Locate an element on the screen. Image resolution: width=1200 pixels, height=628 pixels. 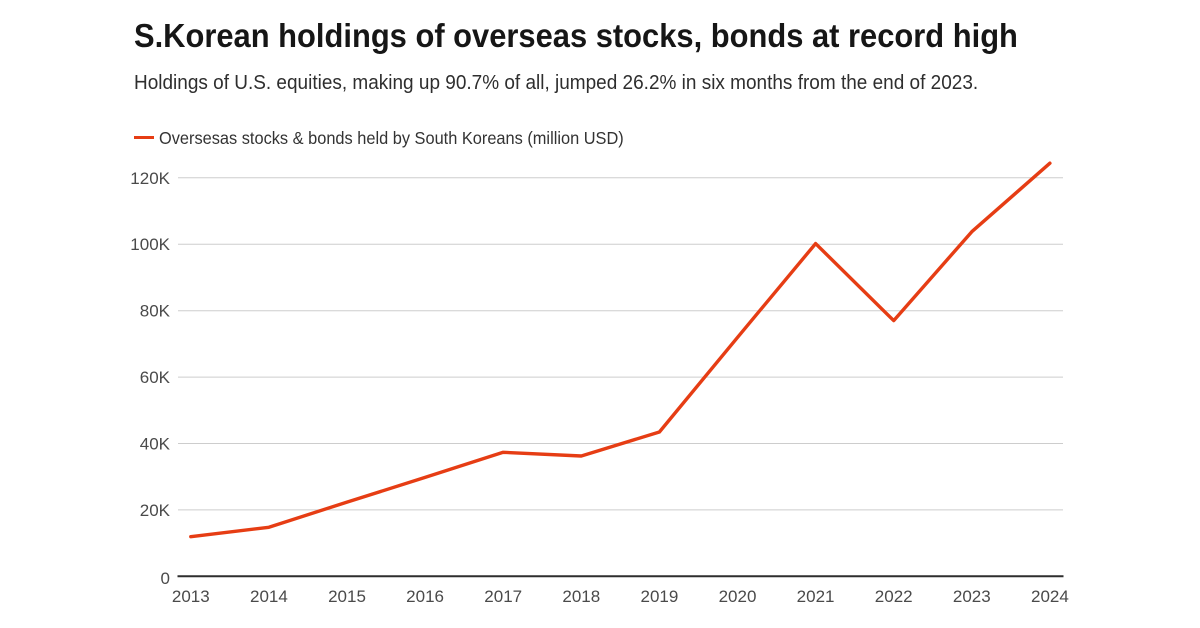
svg-text: 2021 is located at coordinates (816, 596).